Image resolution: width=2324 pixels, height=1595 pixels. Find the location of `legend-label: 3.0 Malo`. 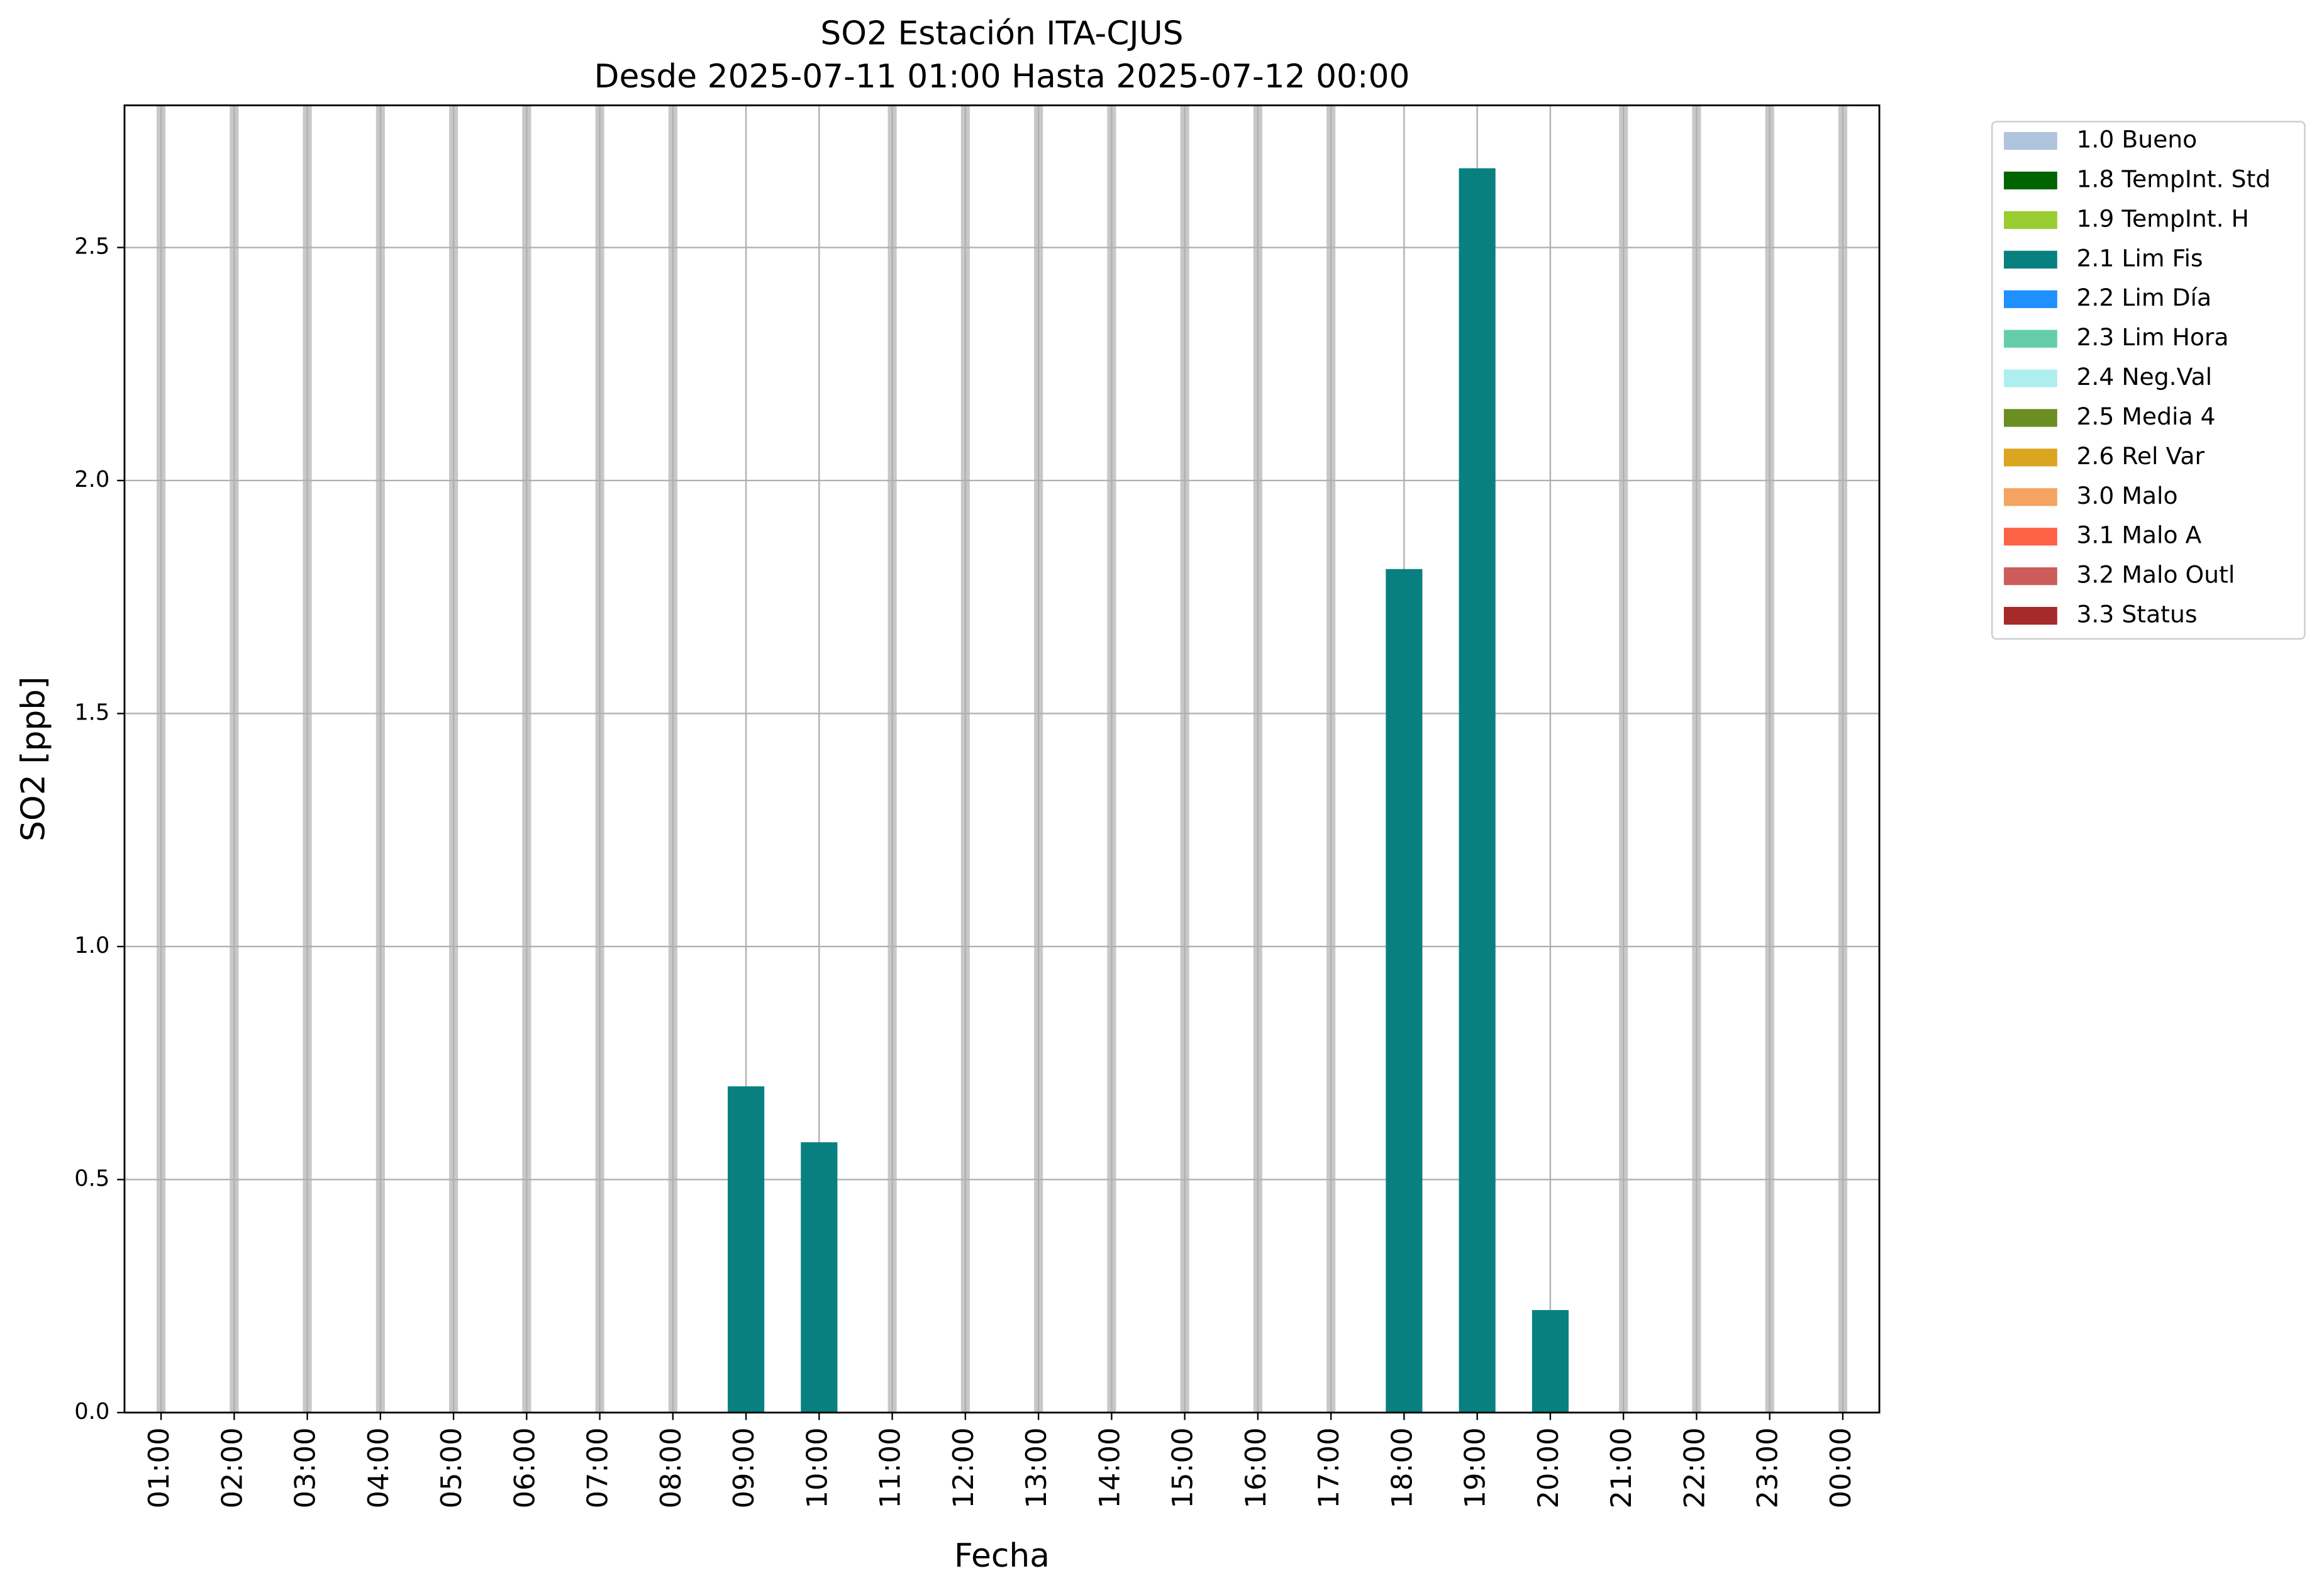

legend-label: 3.0 Malo is located at coordinates (2126, 495).